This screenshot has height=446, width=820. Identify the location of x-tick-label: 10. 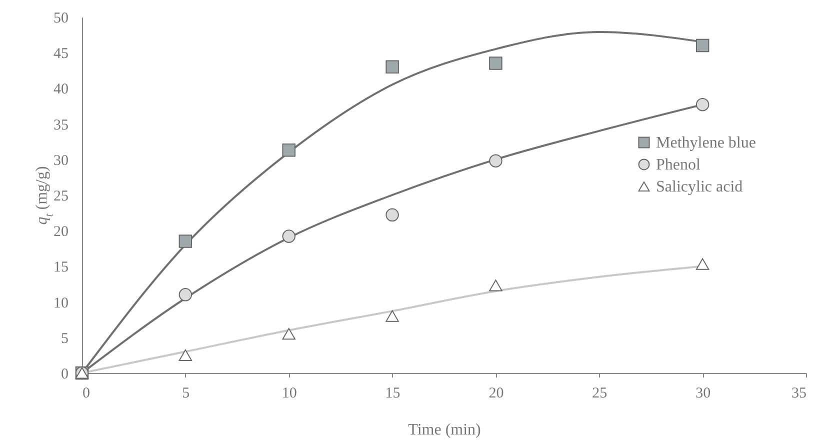
(289, 394).